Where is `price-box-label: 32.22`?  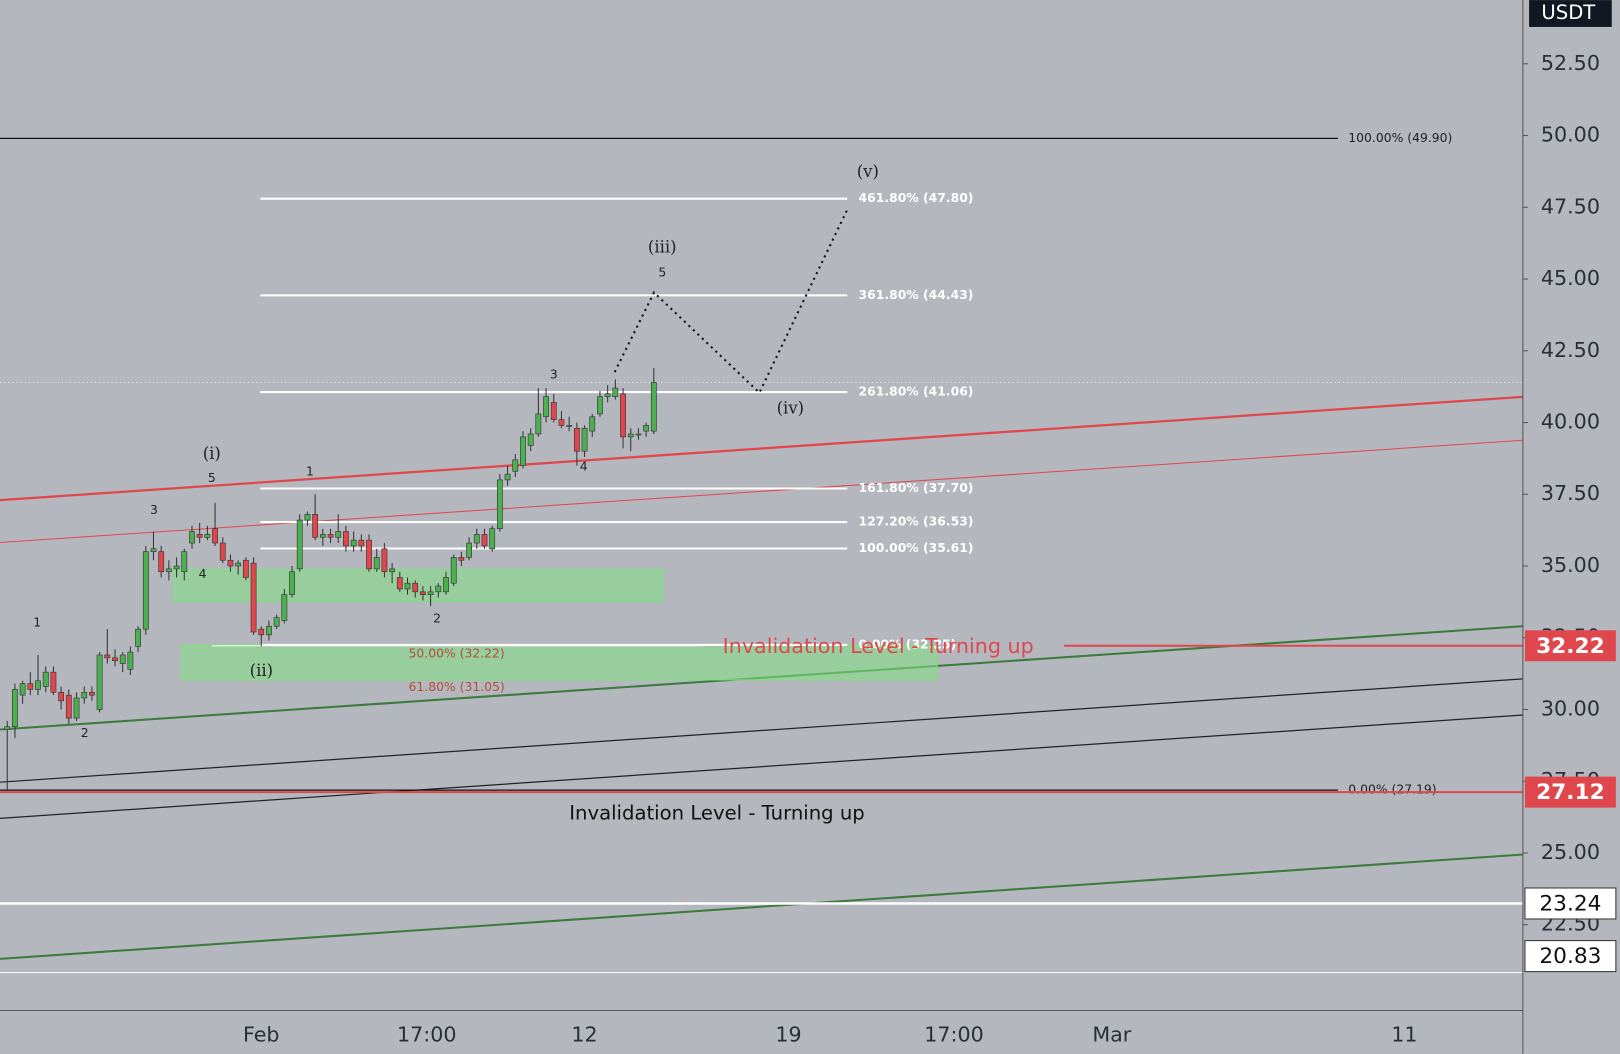 price-box-label: 32.22 is located at coordinates (1570, 646).